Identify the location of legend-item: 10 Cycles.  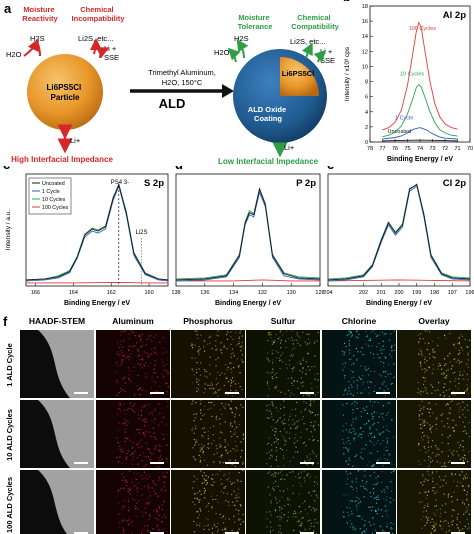
(54, 200).